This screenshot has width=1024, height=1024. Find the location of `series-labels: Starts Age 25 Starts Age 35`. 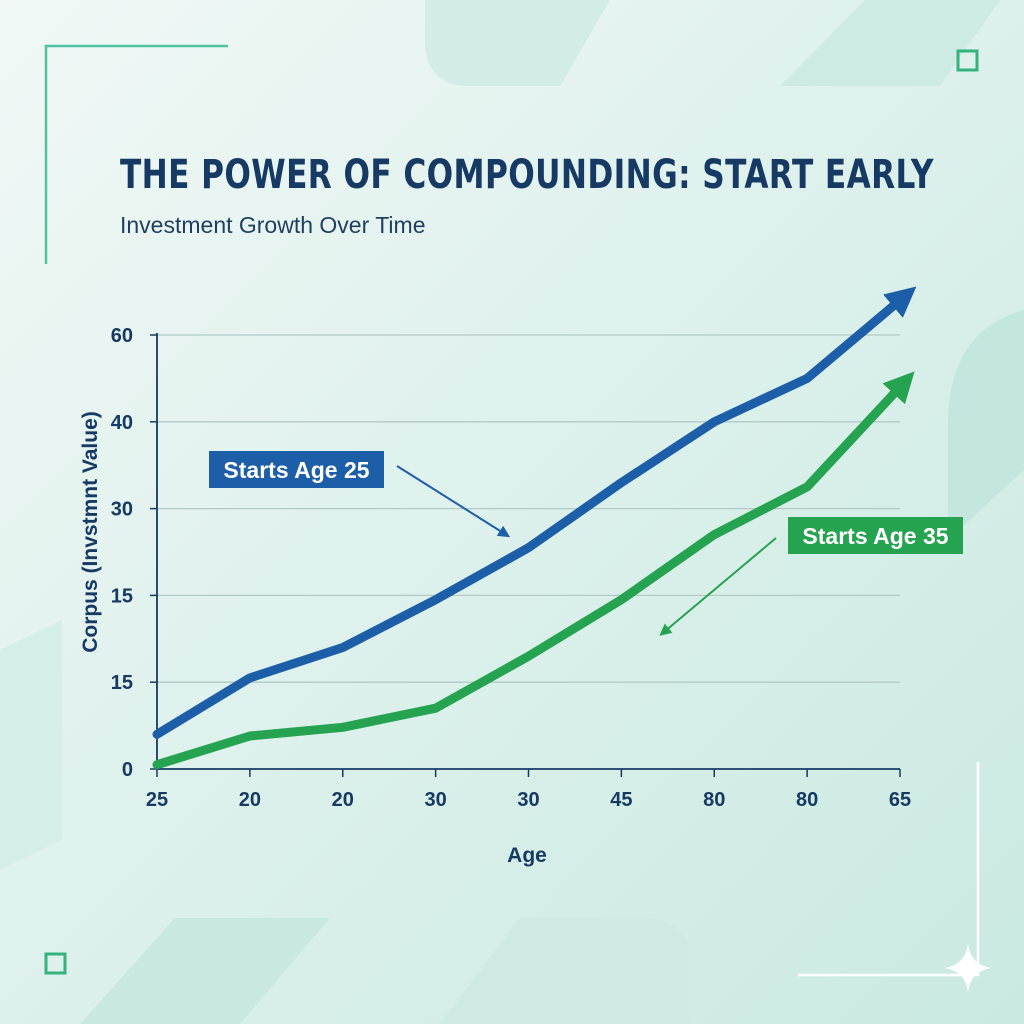

series-labels: Starts Age 25 Starts Age 35 is located at coordinates (586, 543).